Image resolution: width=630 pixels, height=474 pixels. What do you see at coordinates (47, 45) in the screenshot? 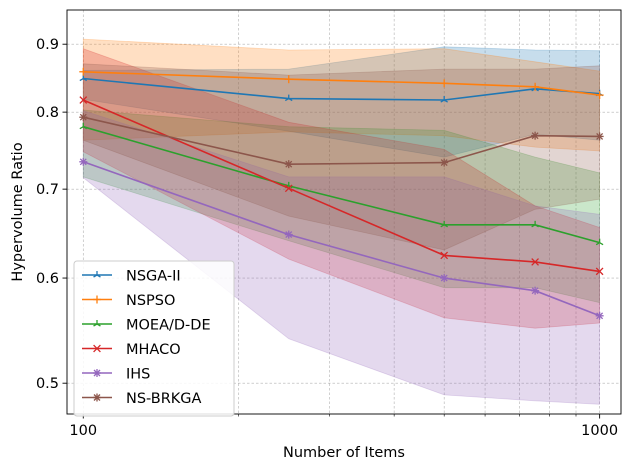
I see `y-tick-label: 0.9` at bounding box center [47, 45].